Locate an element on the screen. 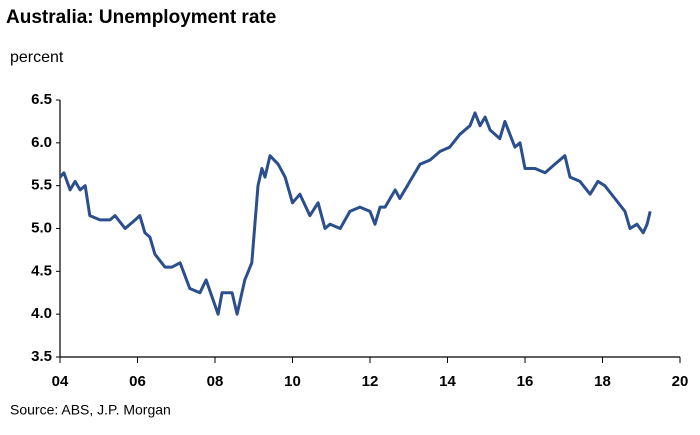  y-tick-label: 4.0 is located at coordinates (41, 313).